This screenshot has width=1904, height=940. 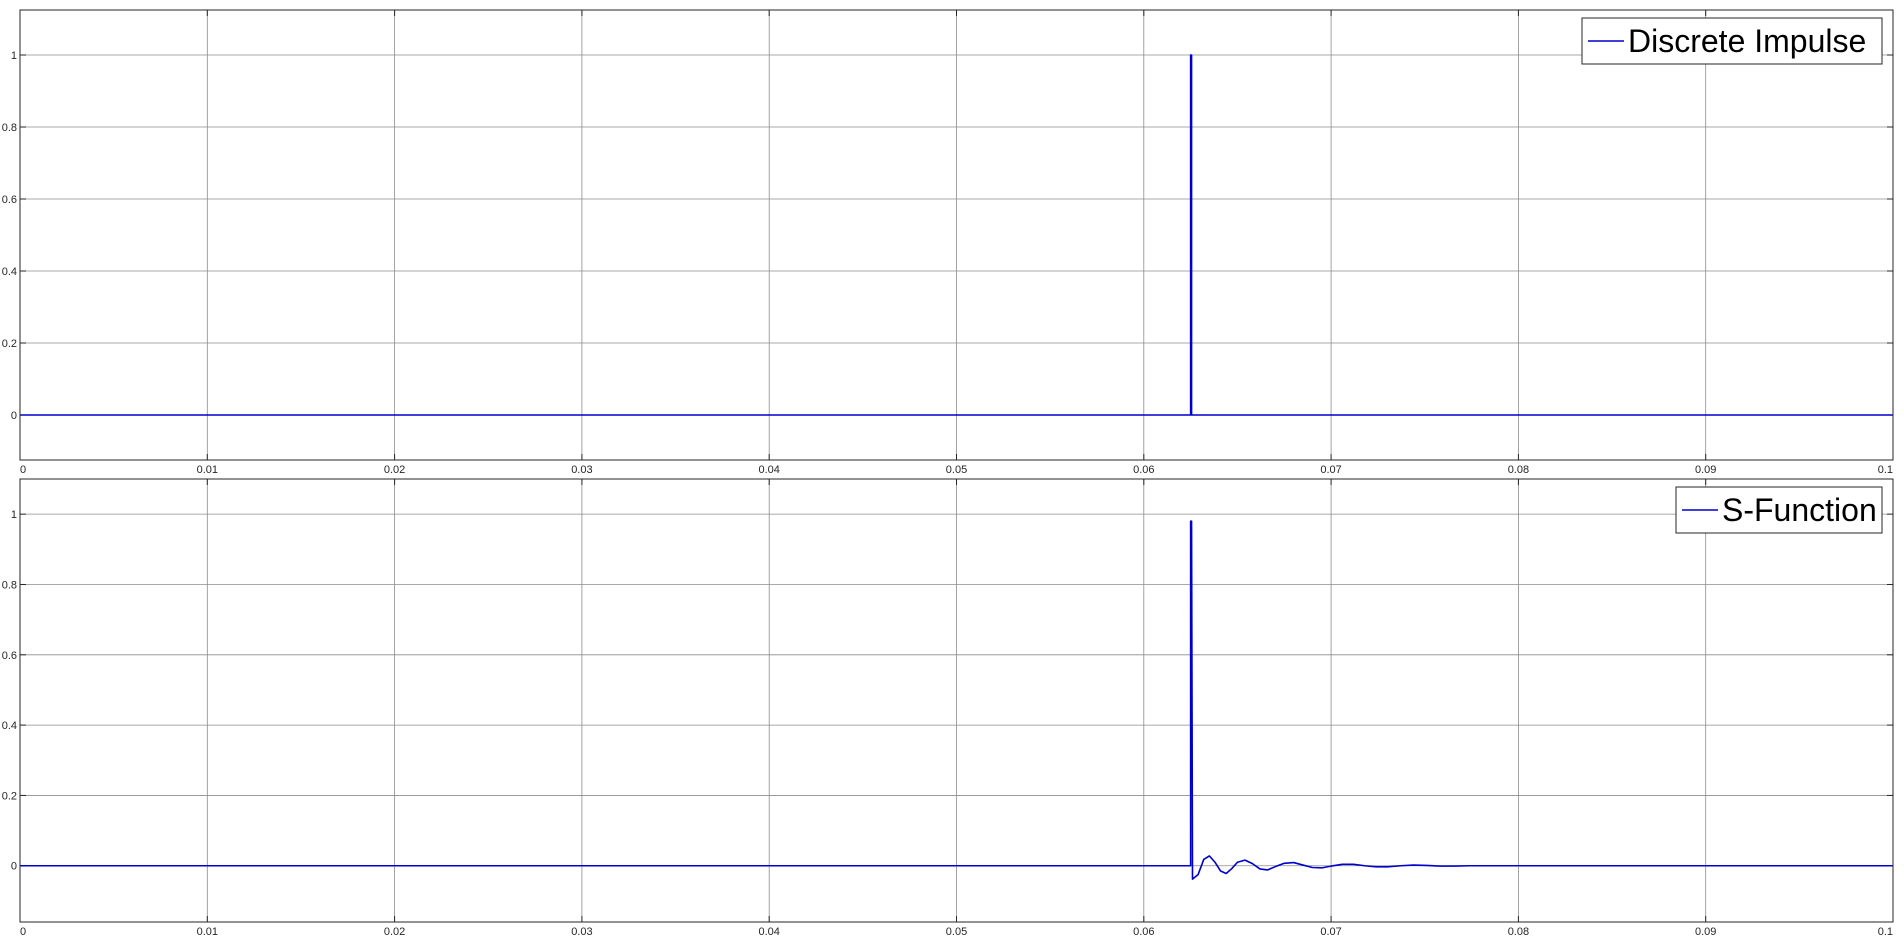 I want to click on legend-box, so click(x=1732, y=41).